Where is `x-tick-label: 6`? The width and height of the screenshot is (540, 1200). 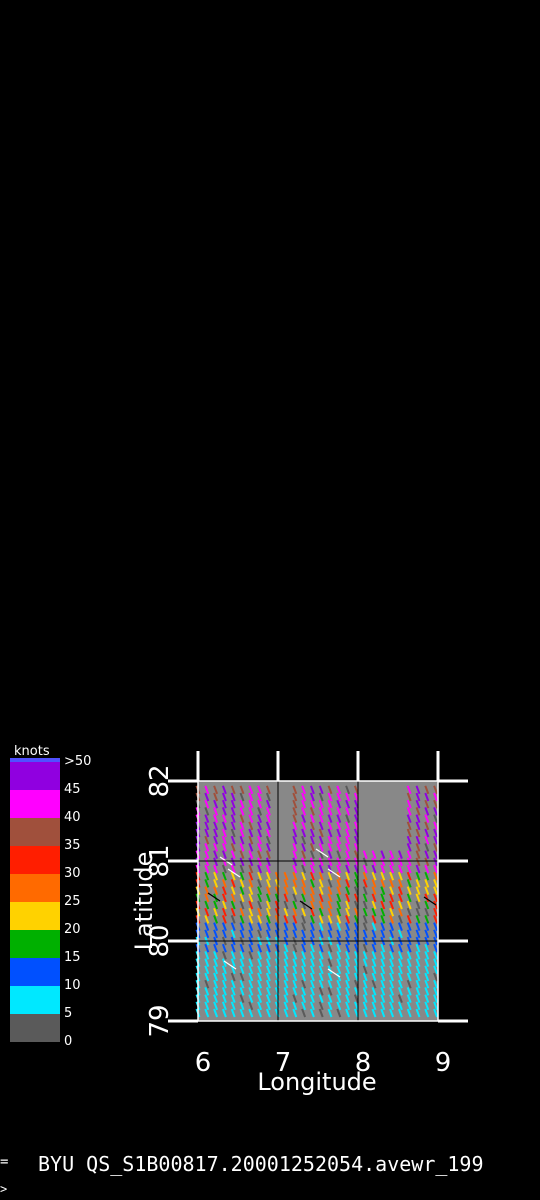
x-tick-label: 6 is located at coordinates (203, 1063).